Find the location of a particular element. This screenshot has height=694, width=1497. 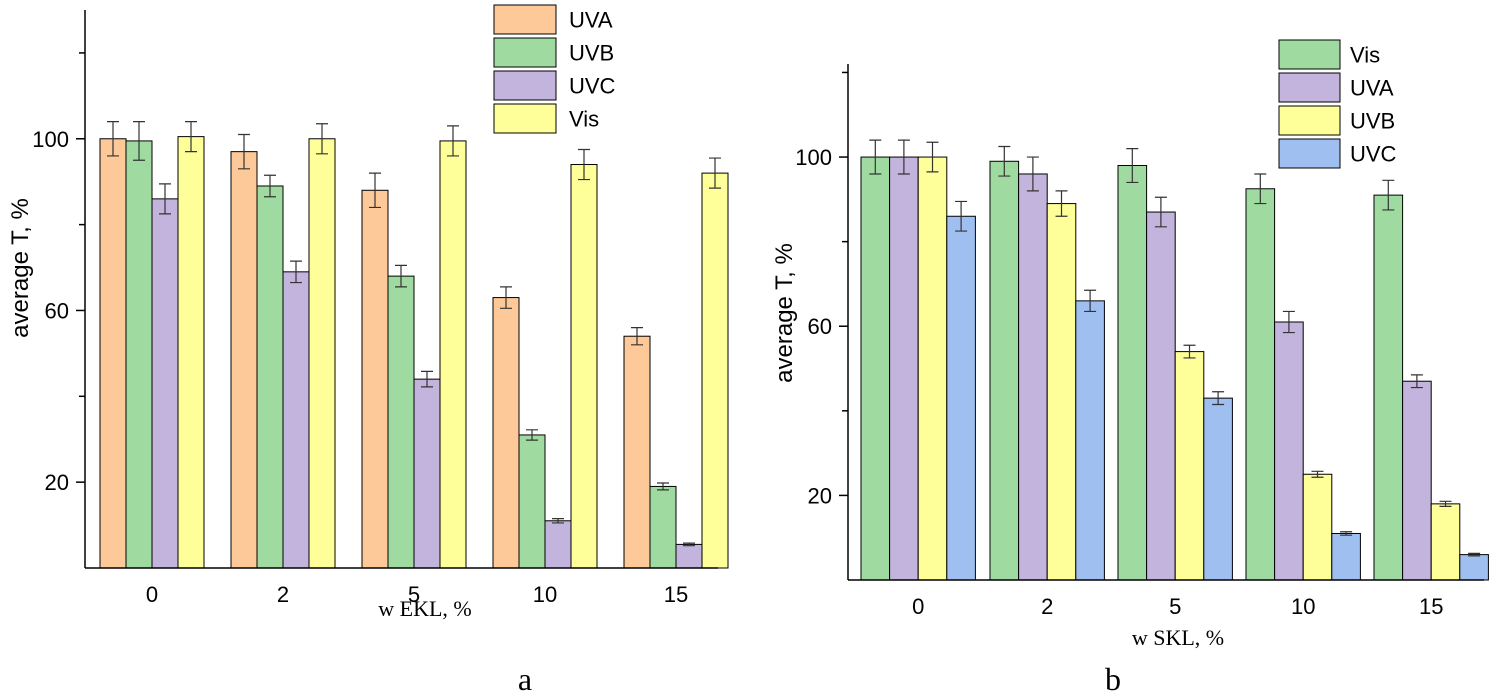

panel-label: b is located at coordinates (1113, 677).